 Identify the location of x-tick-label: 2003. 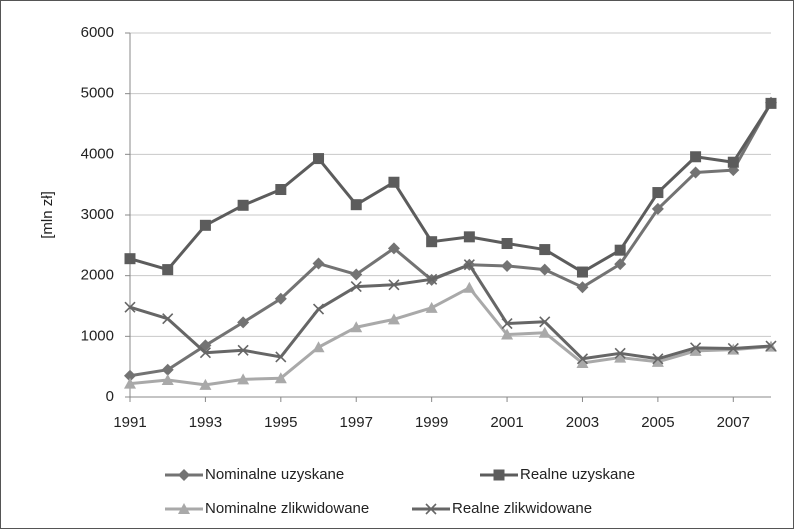
(582, 422).